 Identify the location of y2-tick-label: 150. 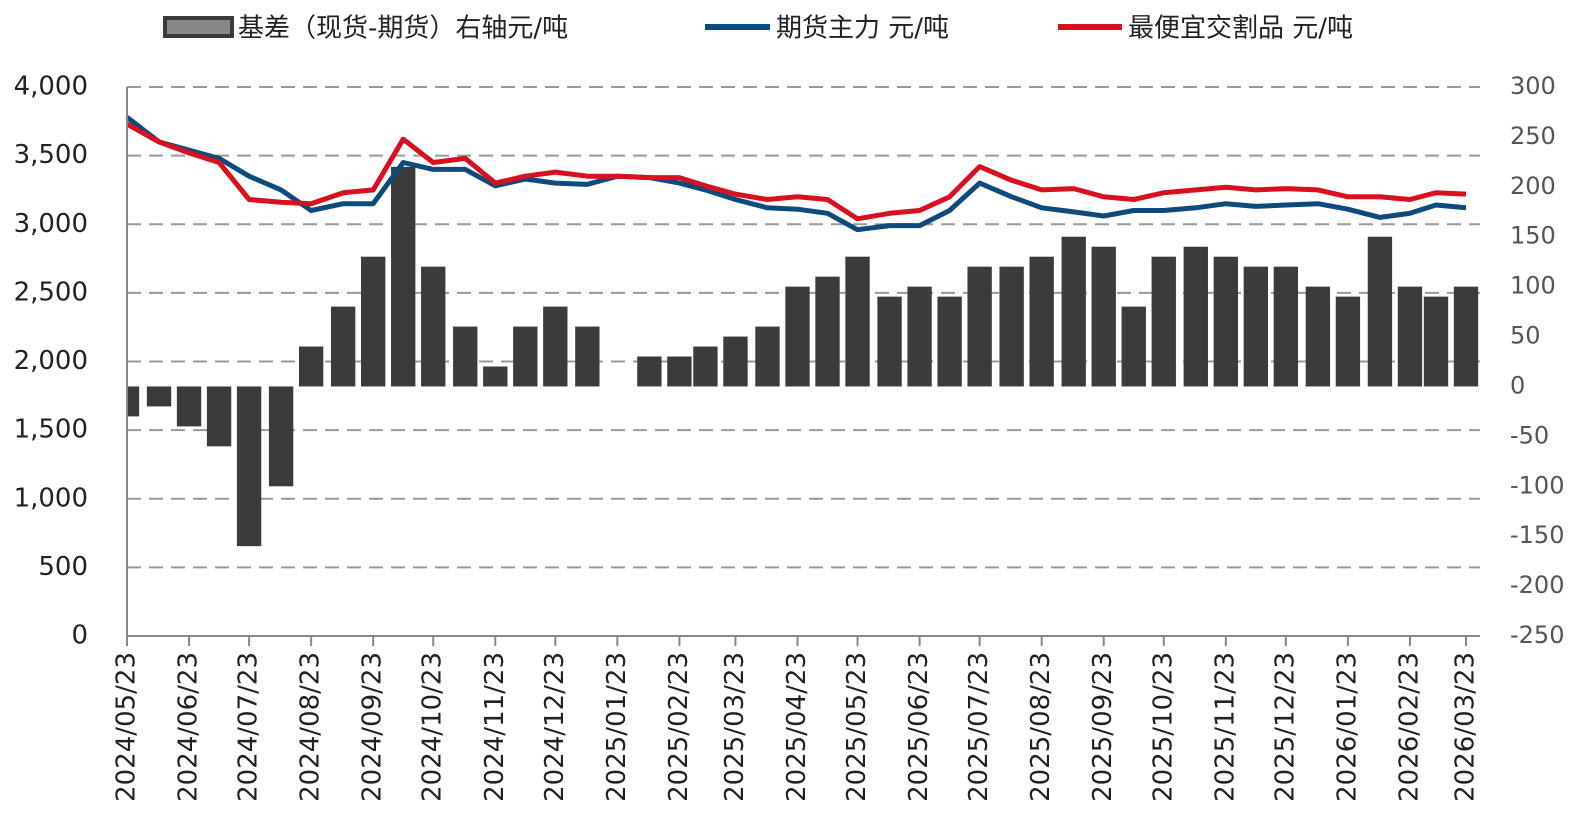
(1533, 236).